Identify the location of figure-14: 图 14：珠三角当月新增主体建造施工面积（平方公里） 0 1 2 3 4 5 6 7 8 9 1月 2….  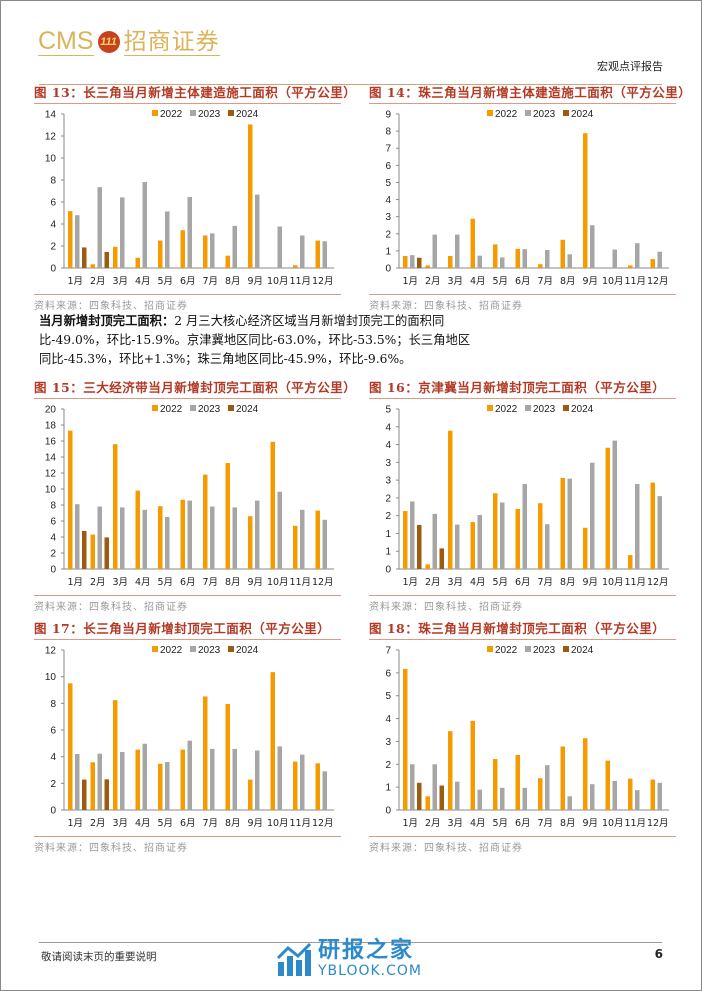
(530, 198).